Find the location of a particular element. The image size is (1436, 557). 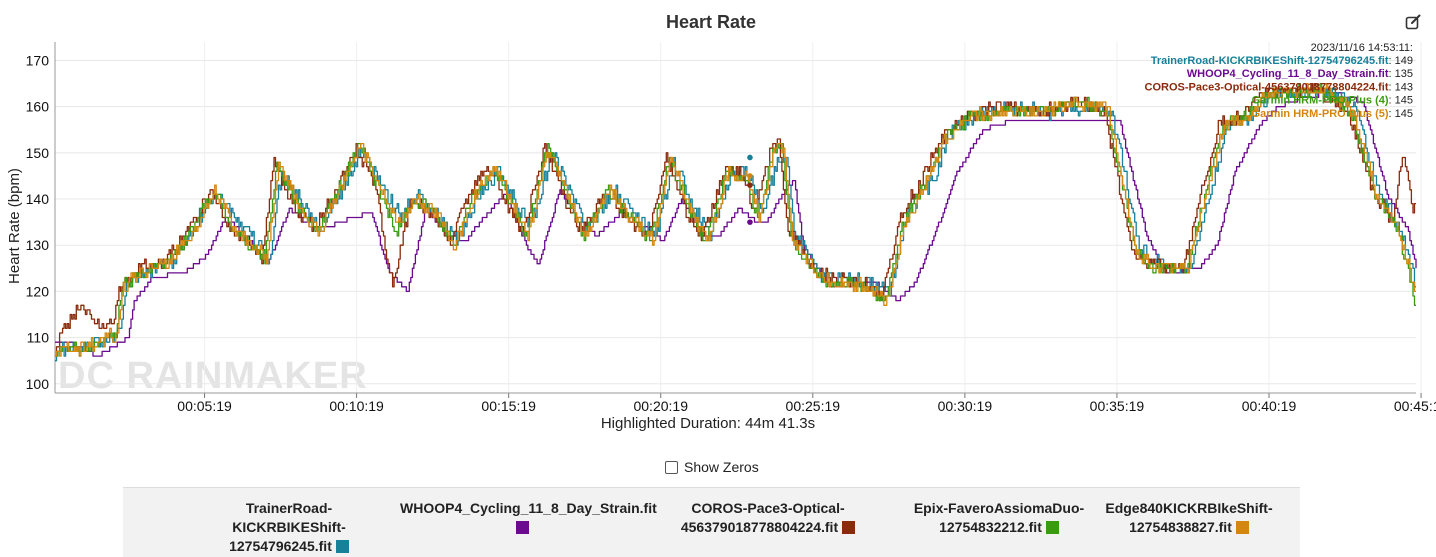

legend-label-line: 12754832212.fit is located at coordinates (999, 527).